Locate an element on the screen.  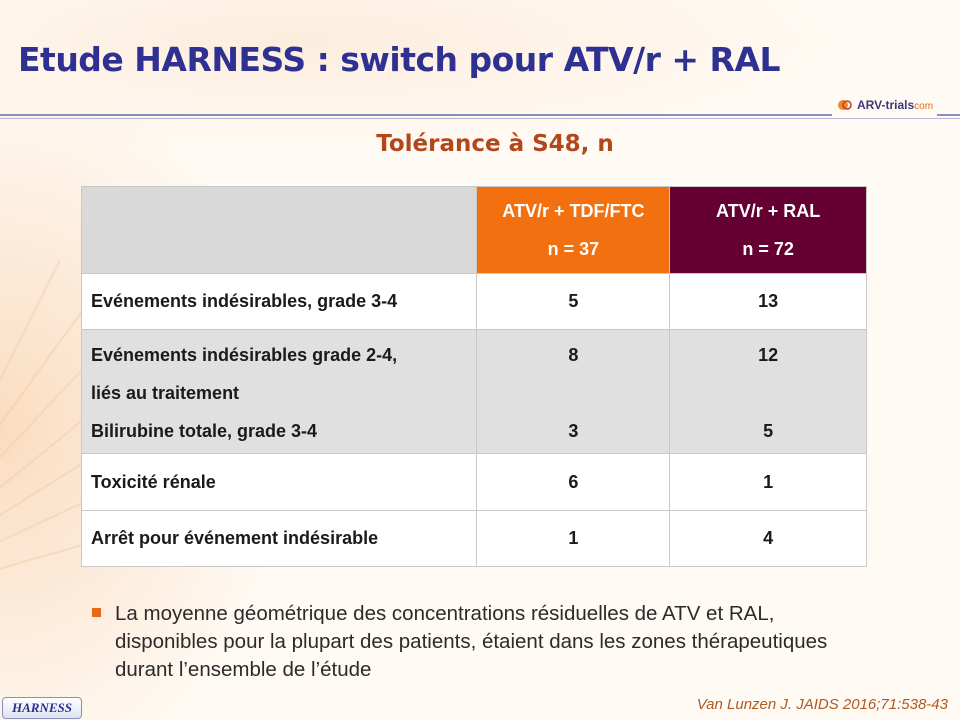
row-label-line: liés au traitement is located at coordinates (165, 393).